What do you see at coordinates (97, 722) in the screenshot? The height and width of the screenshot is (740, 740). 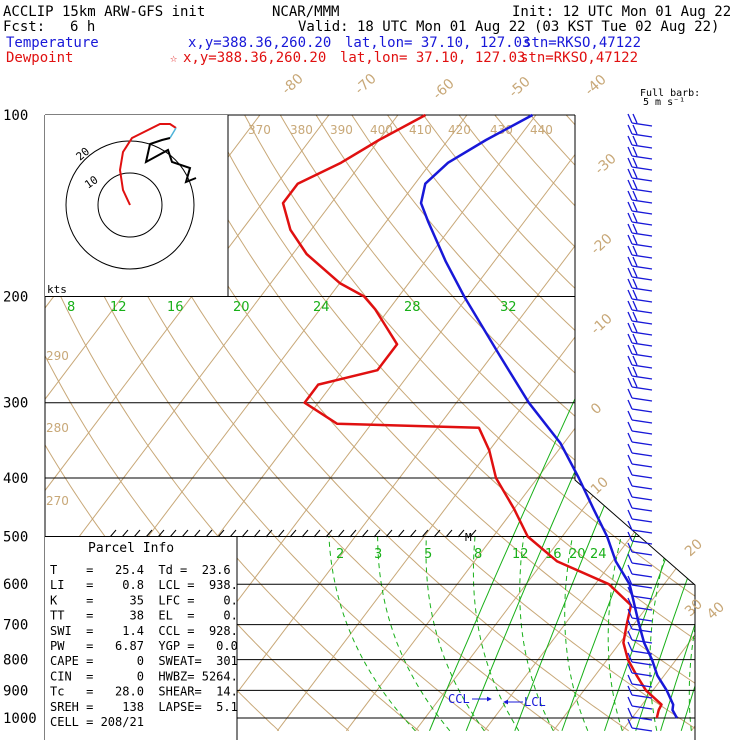 I see `parcel-info-row: CELL = 208/21` at bounding box center [97, 722].